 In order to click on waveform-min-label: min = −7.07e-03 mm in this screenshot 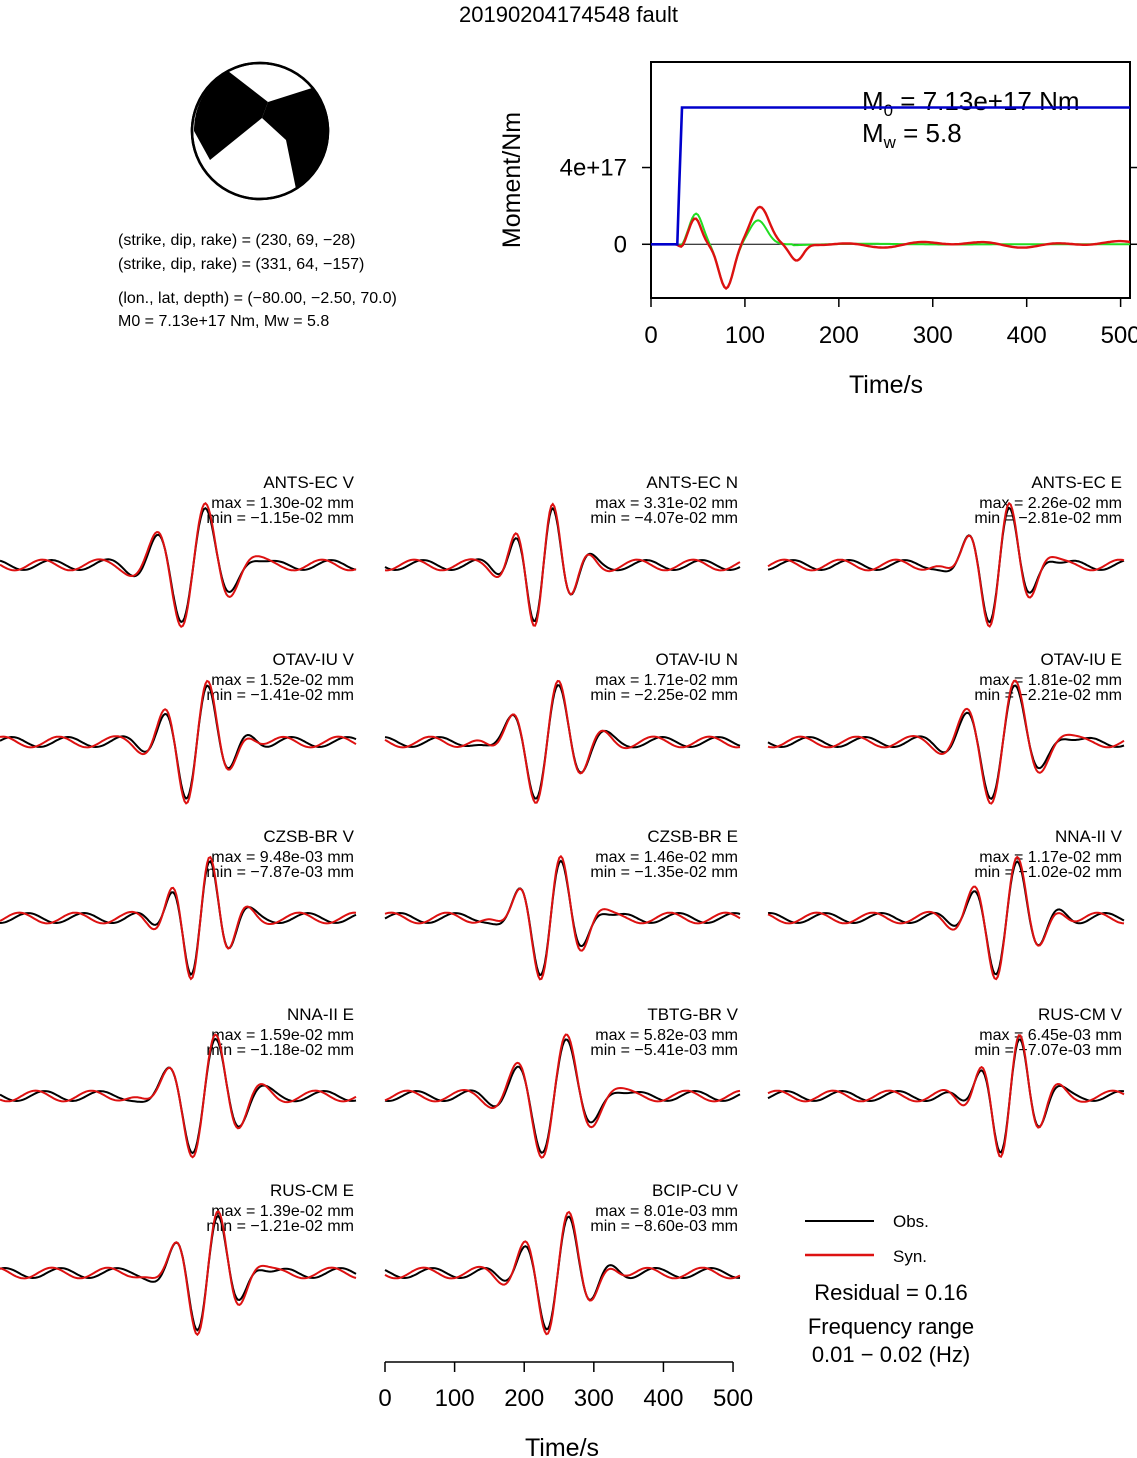, I will do `click(1048, 1050)`.